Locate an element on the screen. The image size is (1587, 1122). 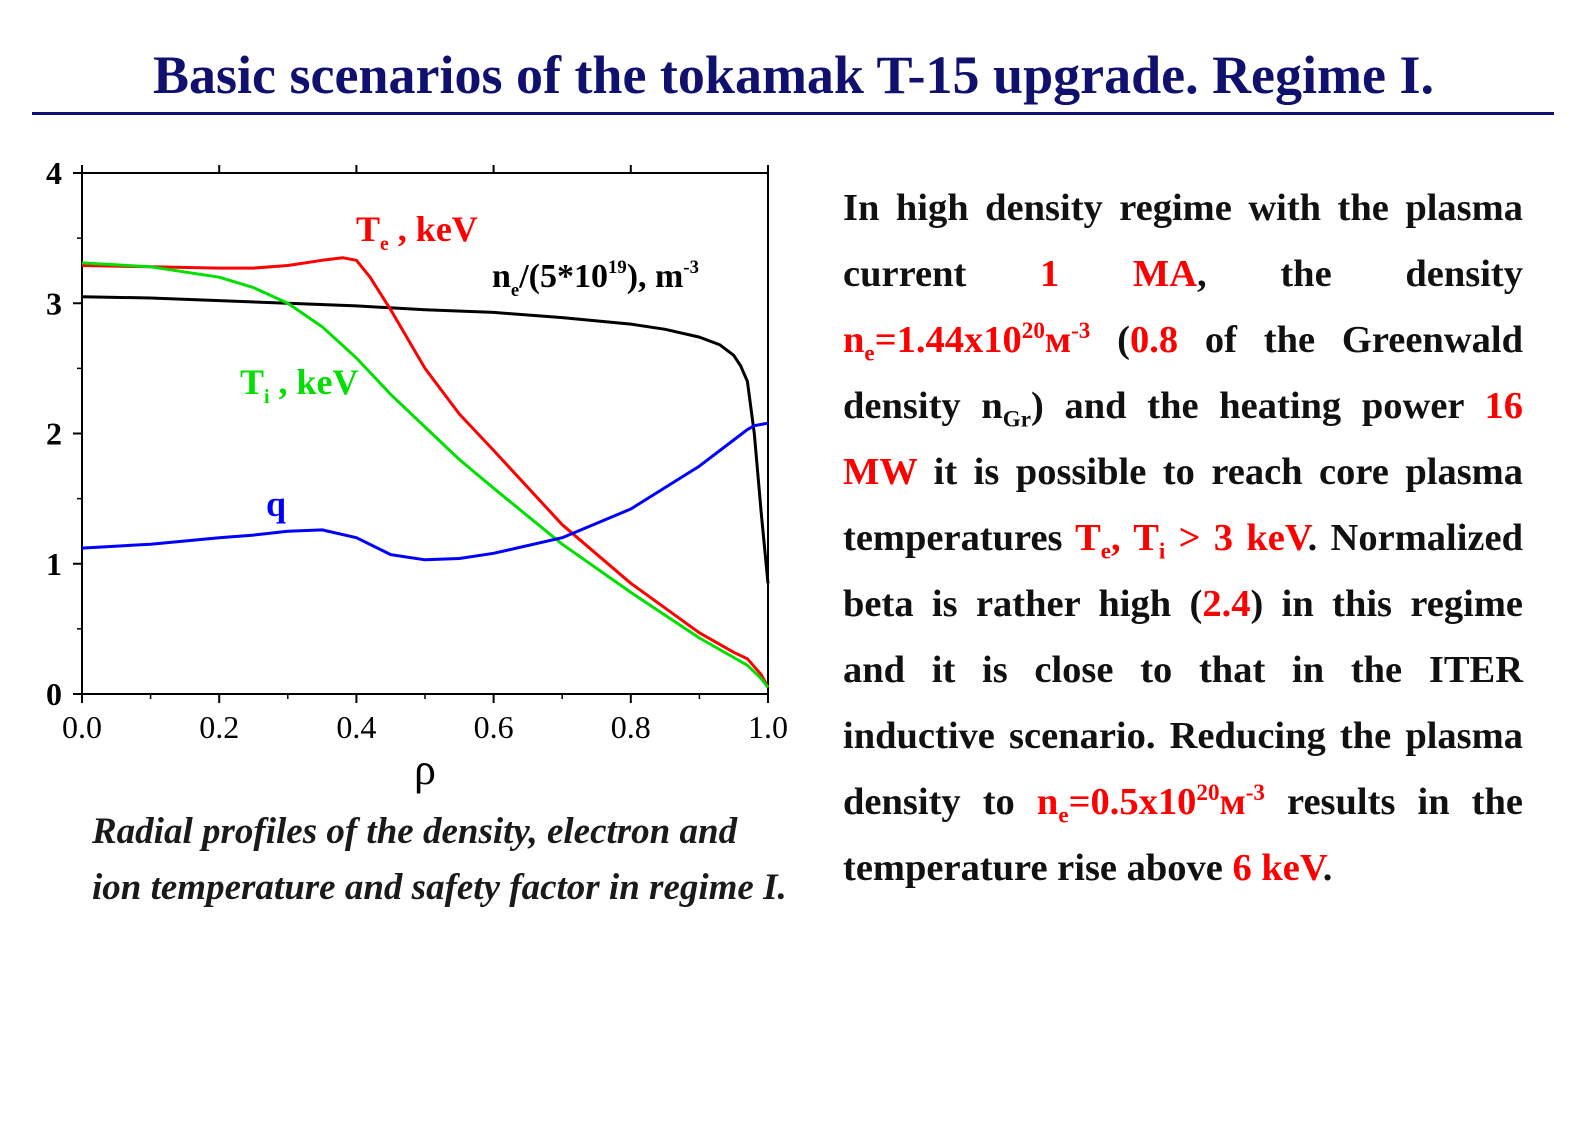
highlight-power: 16 MW is located at coordinates (1183, 439).